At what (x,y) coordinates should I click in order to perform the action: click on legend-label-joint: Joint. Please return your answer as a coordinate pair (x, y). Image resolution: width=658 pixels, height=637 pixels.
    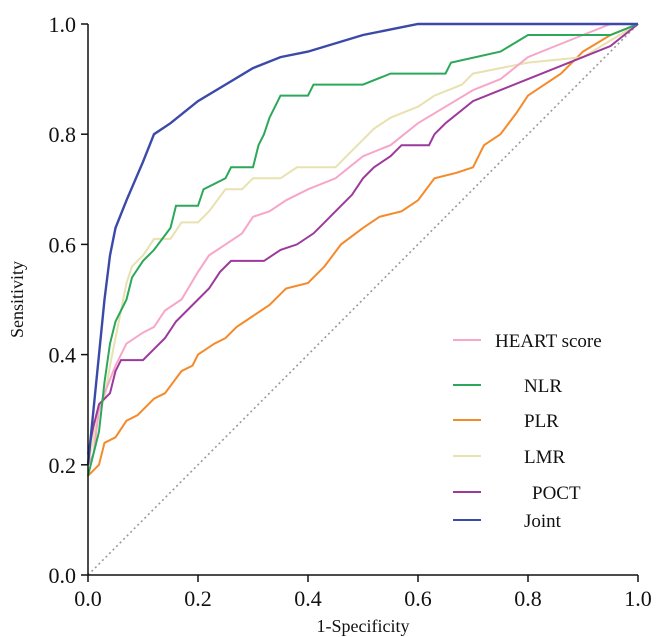
    Looking at the image, I should click on (543, 521).